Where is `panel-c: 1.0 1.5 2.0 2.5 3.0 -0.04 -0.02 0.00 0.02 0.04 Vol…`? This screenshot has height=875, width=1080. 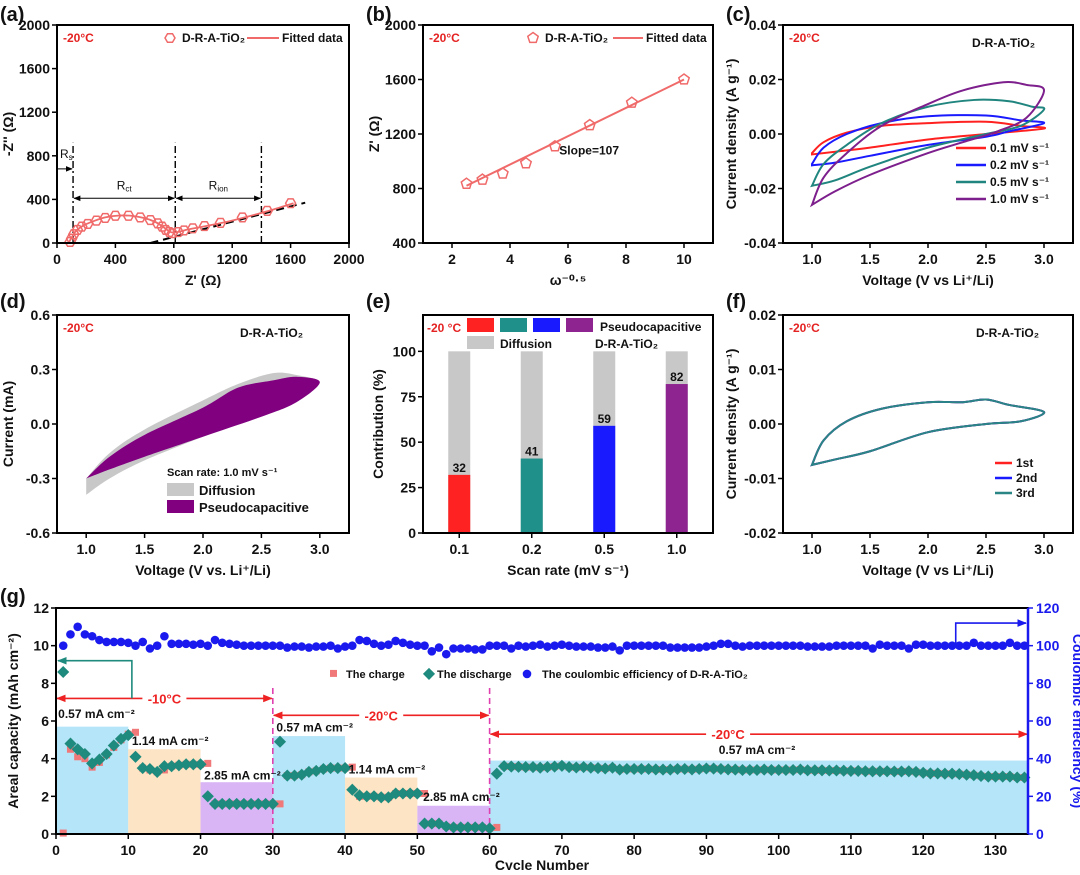 panel-c: 1.0 1.5 2.0 2.5 3.0 -0.04 -0.02 0.00 0.02 0.04 Vol… is located at coordinates (898, 152).